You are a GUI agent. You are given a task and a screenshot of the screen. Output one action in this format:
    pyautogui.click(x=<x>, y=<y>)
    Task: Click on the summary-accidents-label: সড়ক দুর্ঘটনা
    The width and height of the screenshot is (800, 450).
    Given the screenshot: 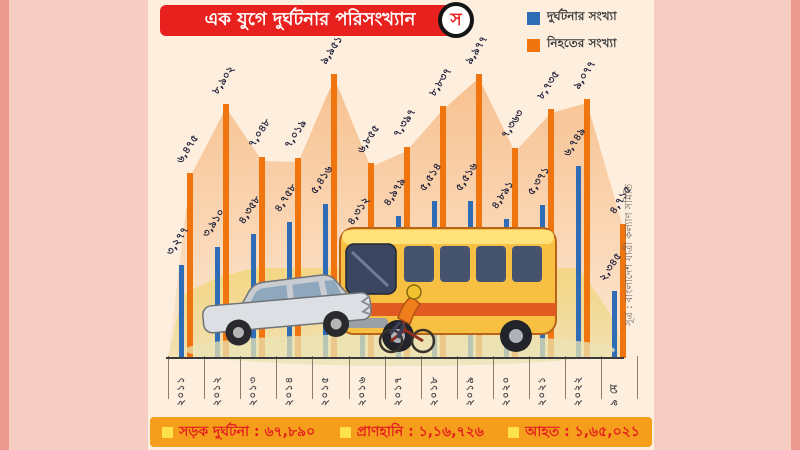 What is the action you would take?
    pyautogui.click(x=214, y=432)
    